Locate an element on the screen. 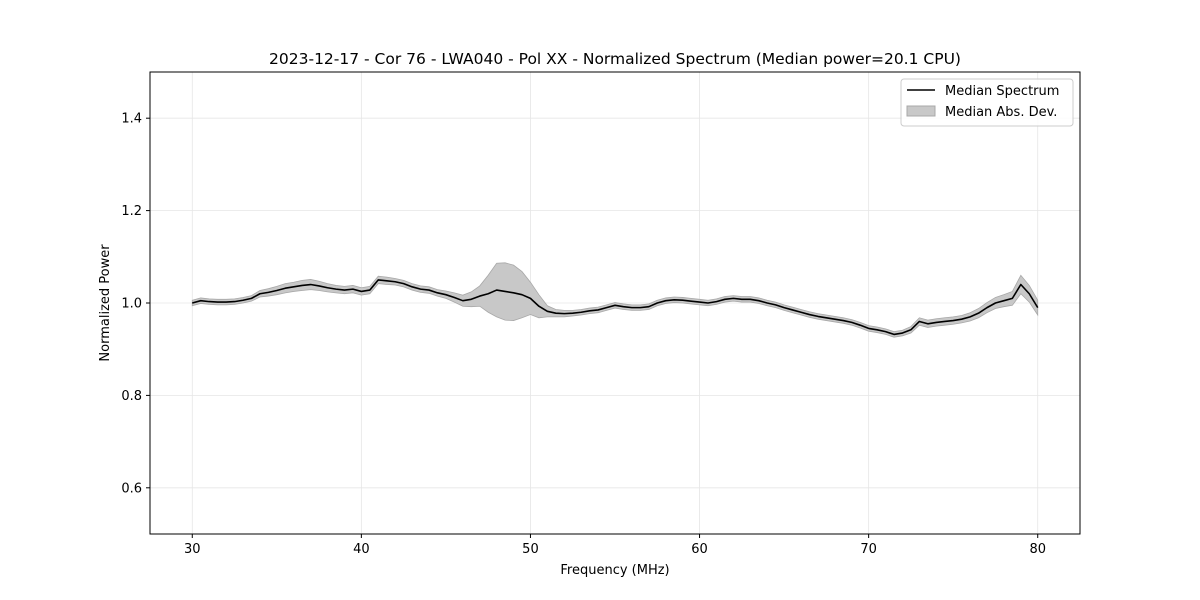  median-line-layer is located at coordinates (615, 307).